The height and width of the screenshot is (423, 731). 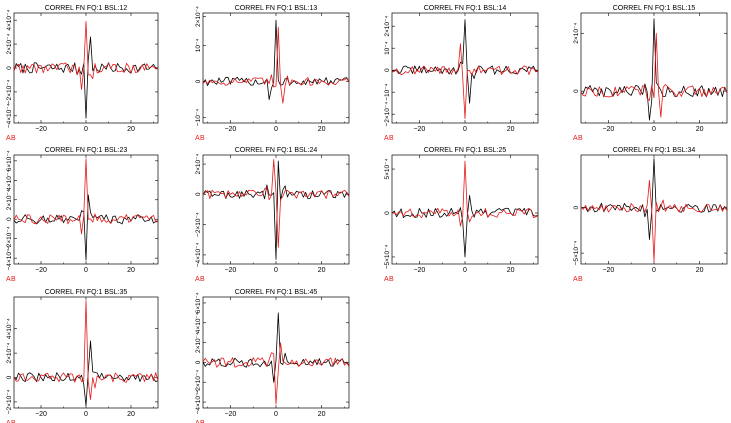 What do you see at coordinates (654, 150) in the screenshot?
I see `chart-title: CORREL FN FQ:1 BSL:34` at bounding box center [654, 150].